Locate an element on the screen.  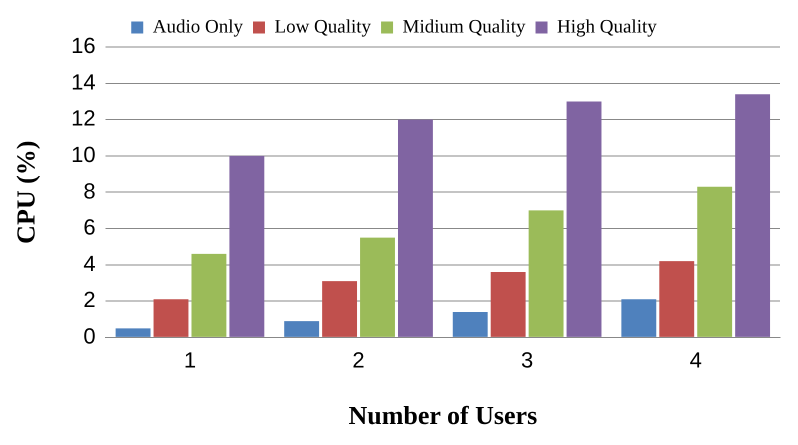
legend-label: Midium Quality is located at coordinates (464, 27).